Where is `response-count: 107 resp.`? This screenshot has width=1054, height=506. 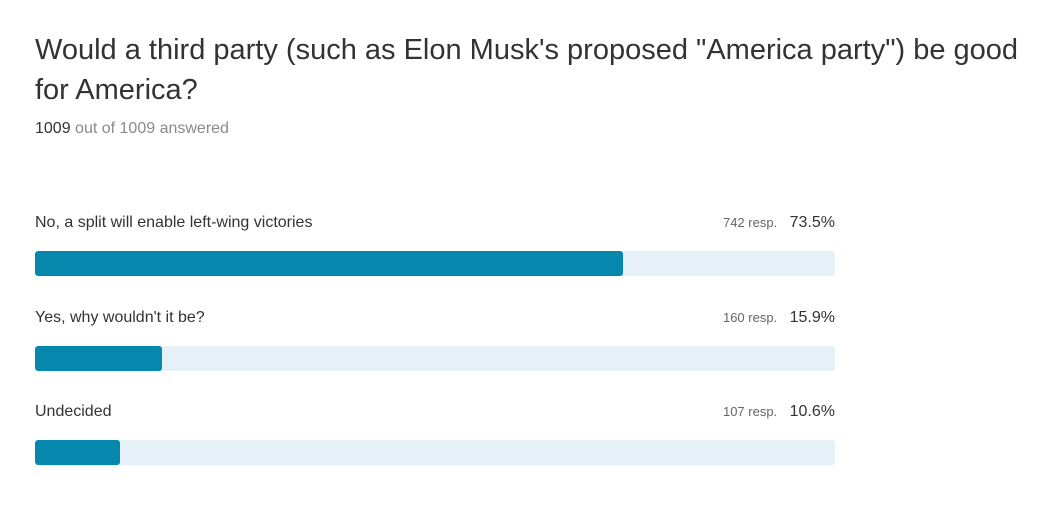 response-count: 107 resp. is located at coordinates (750, 411).